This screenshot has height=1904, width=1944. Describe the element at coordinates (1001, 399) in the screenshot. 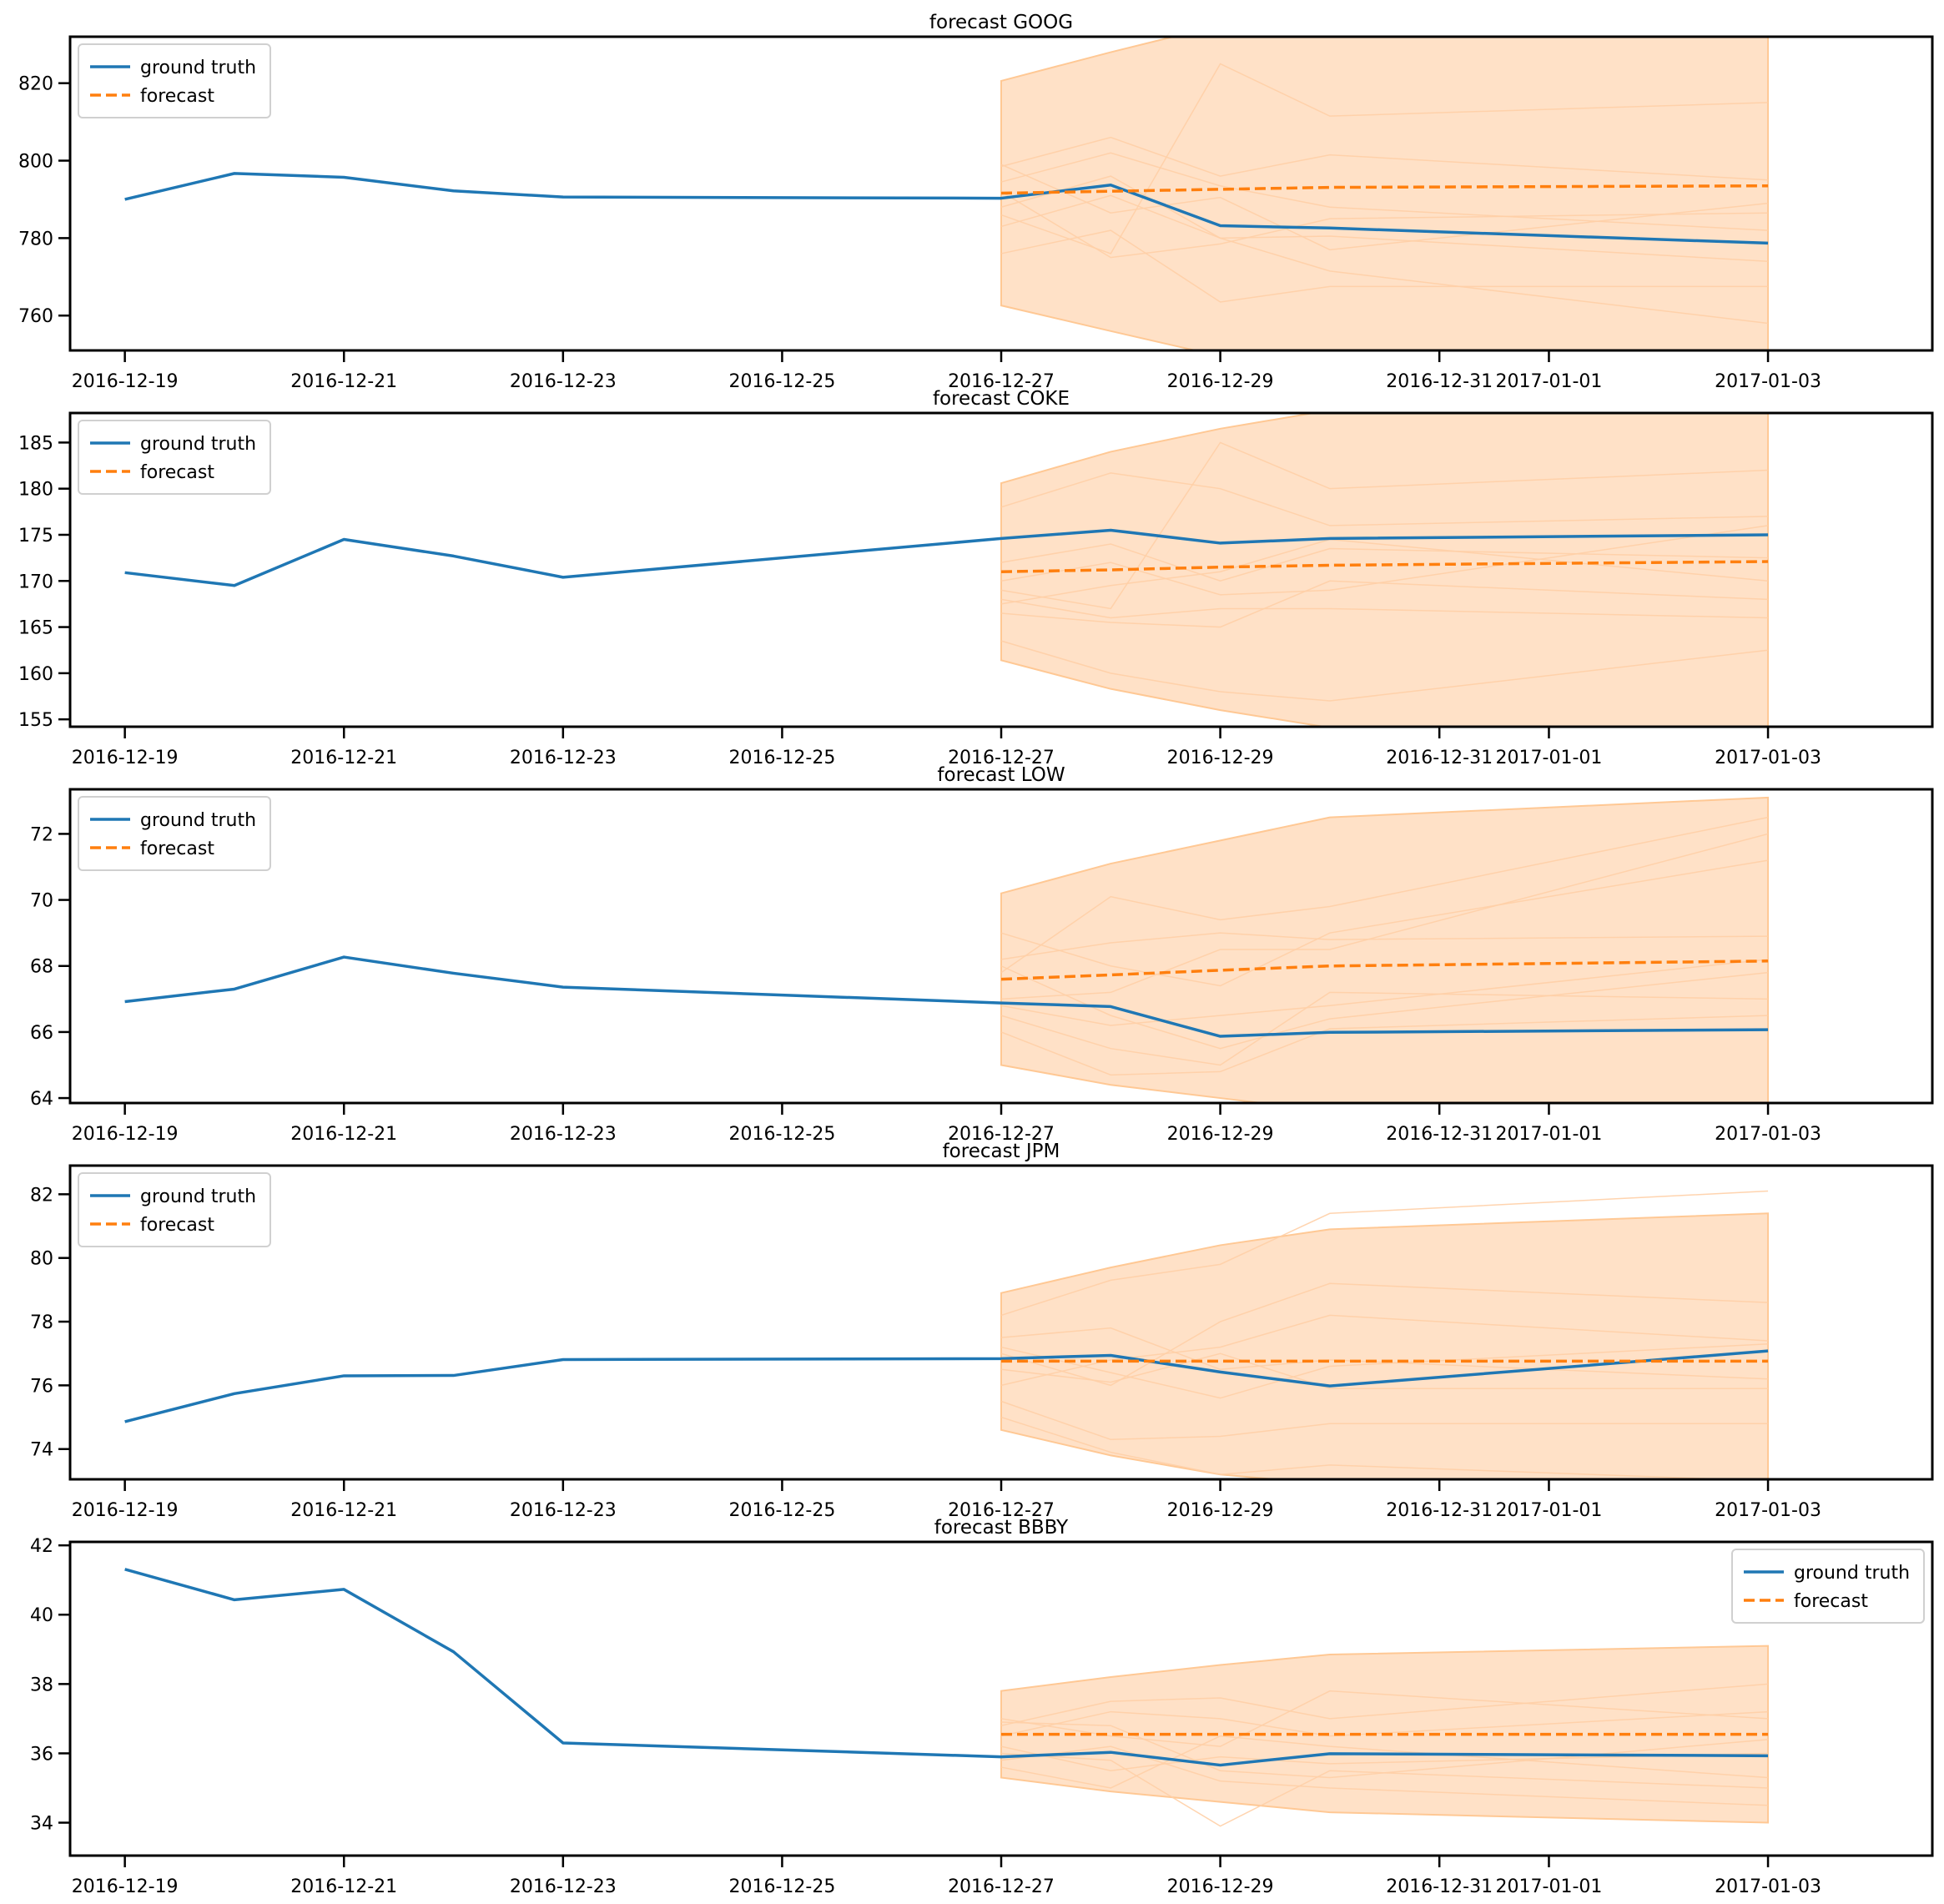

I see `chart-title: forecast COKE` at that location.